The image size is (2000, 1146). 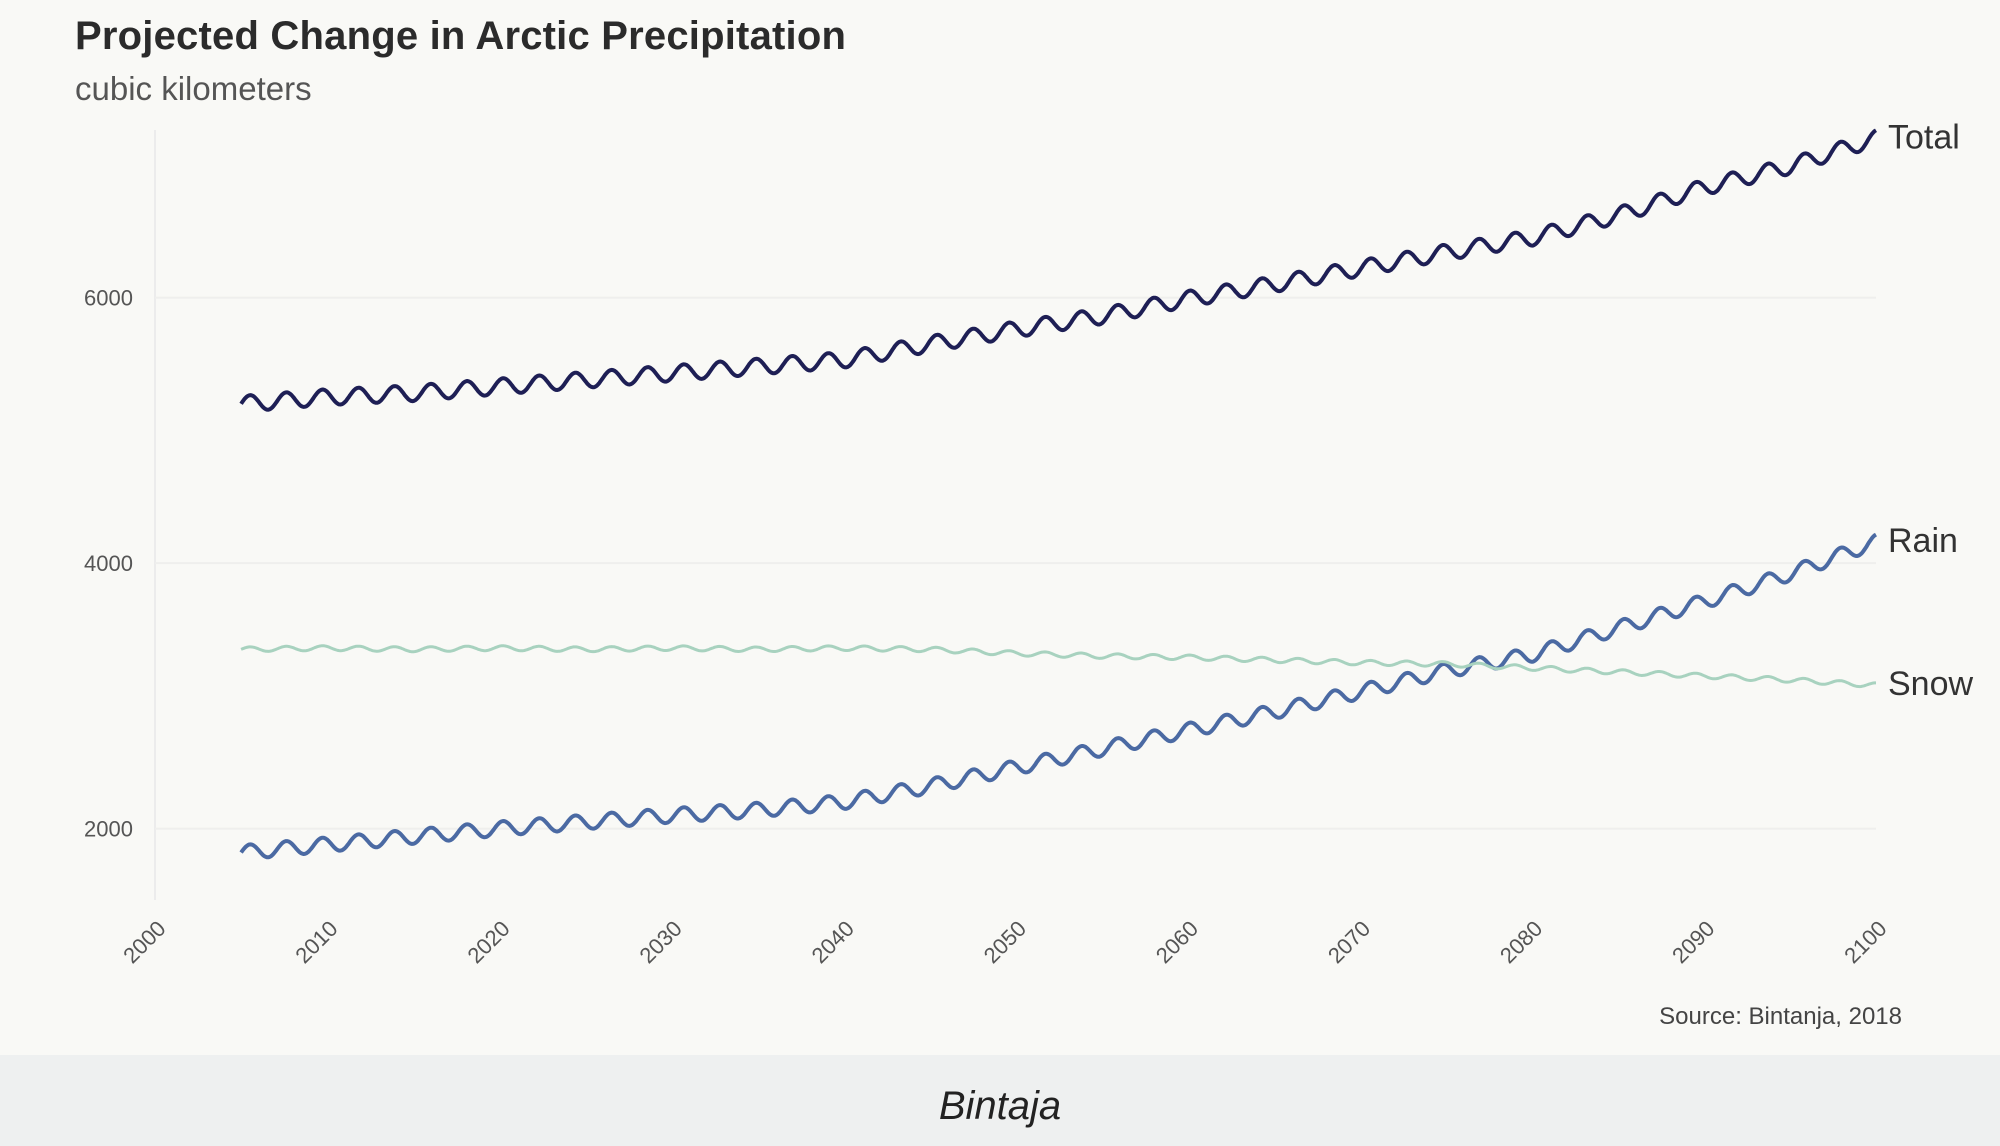 What do you see at coordinates (316, 942) in the screenshot?
I see `x-tick-label: 2010` at bounding box center [316, 942].